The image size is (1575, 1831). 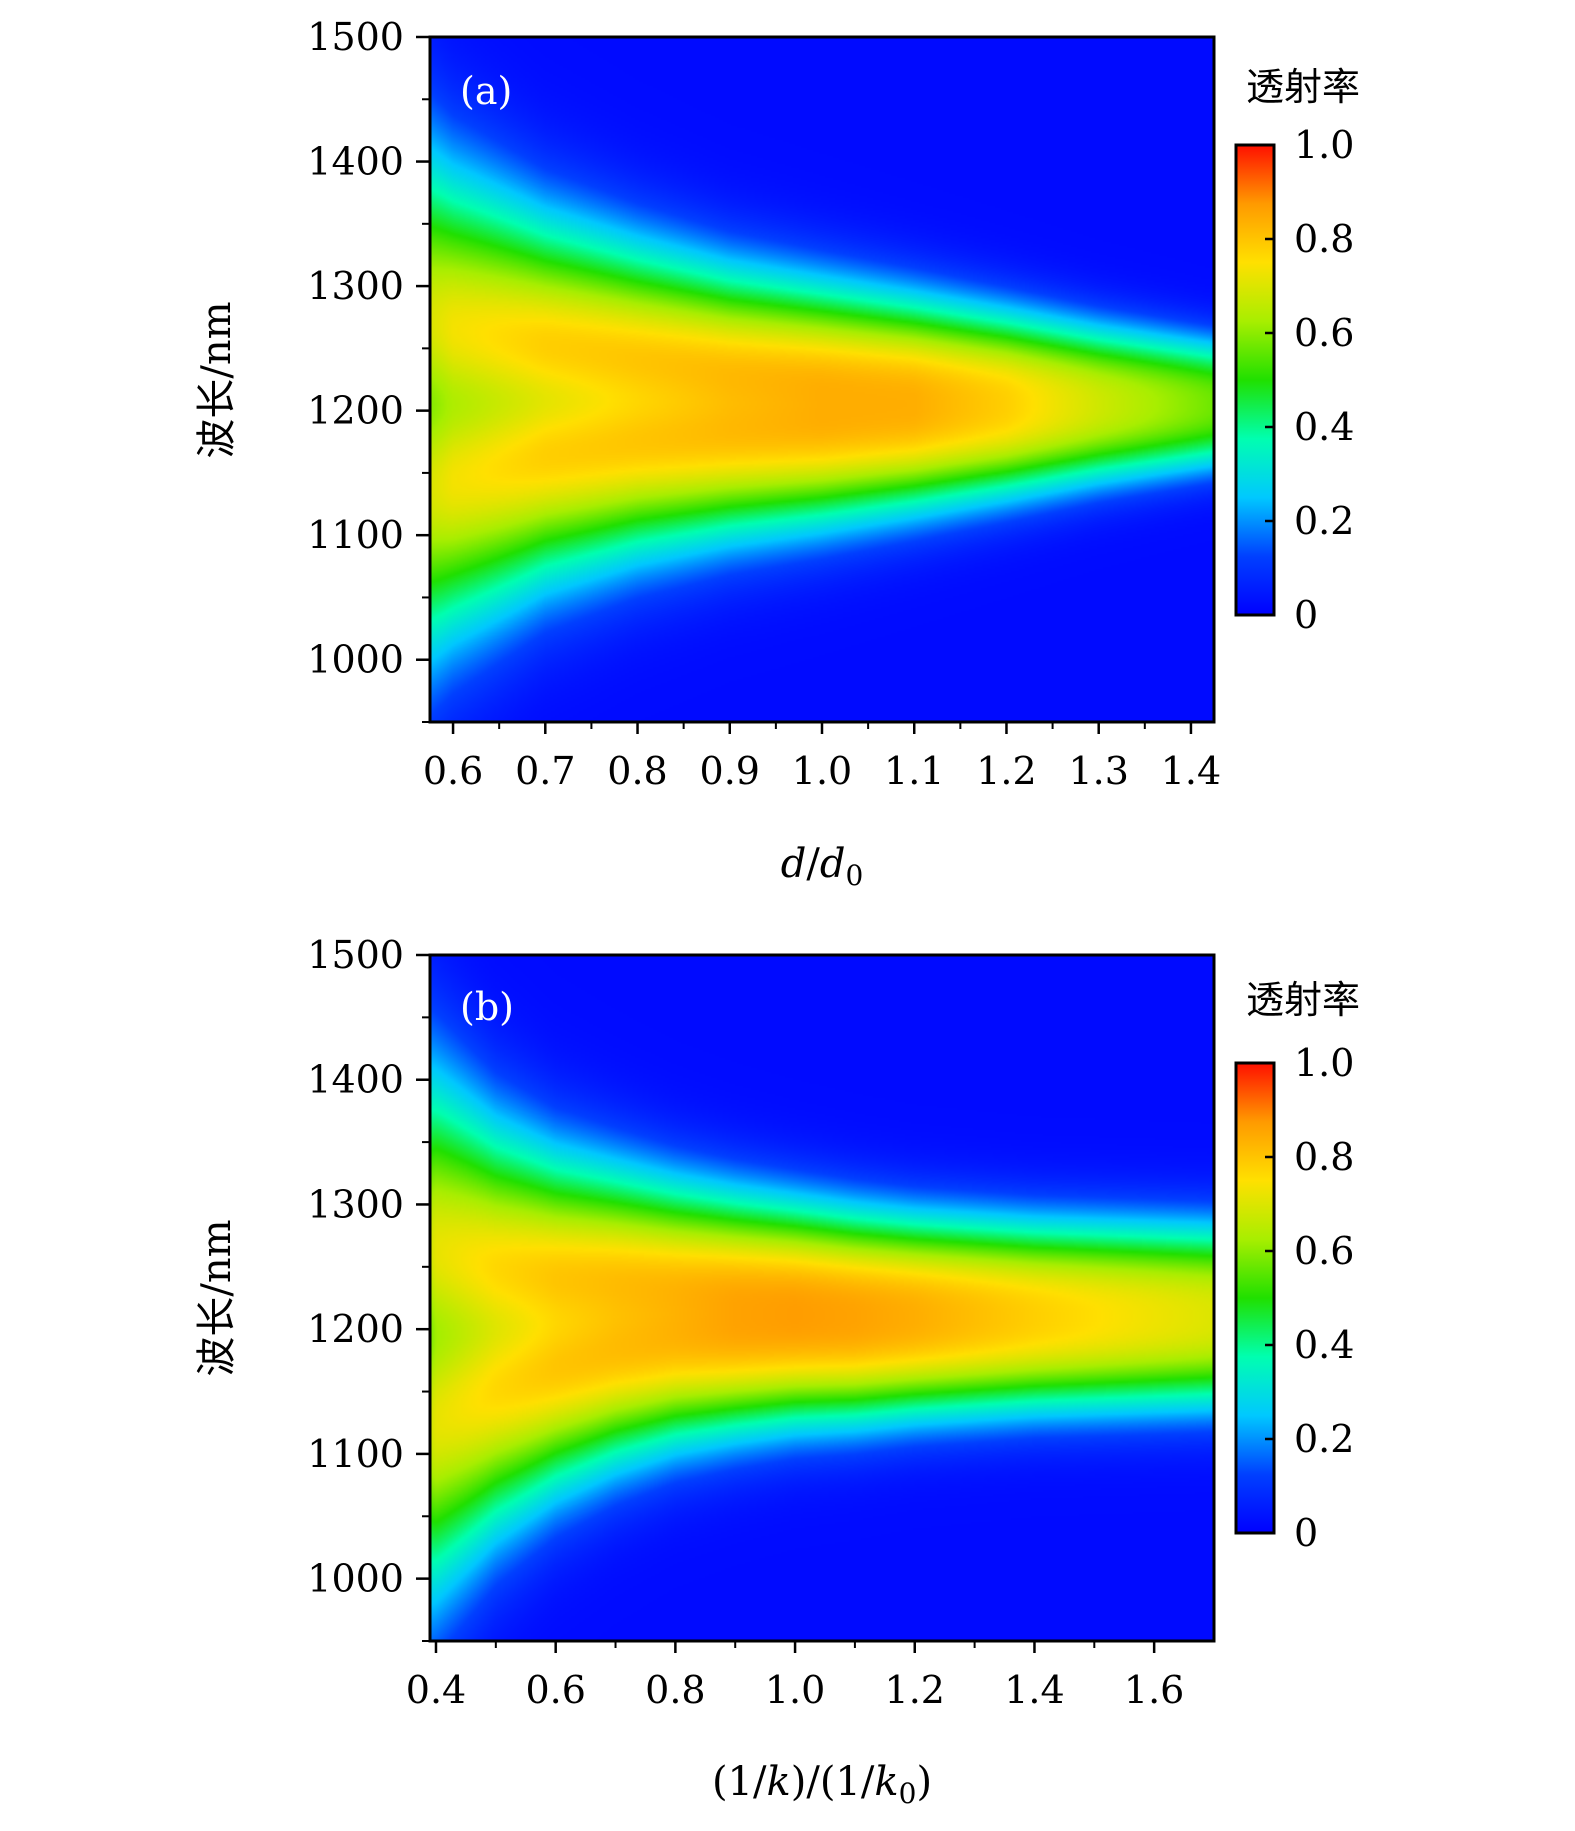 I want to click on colorbar-b, so click(x=1255, y=1298).